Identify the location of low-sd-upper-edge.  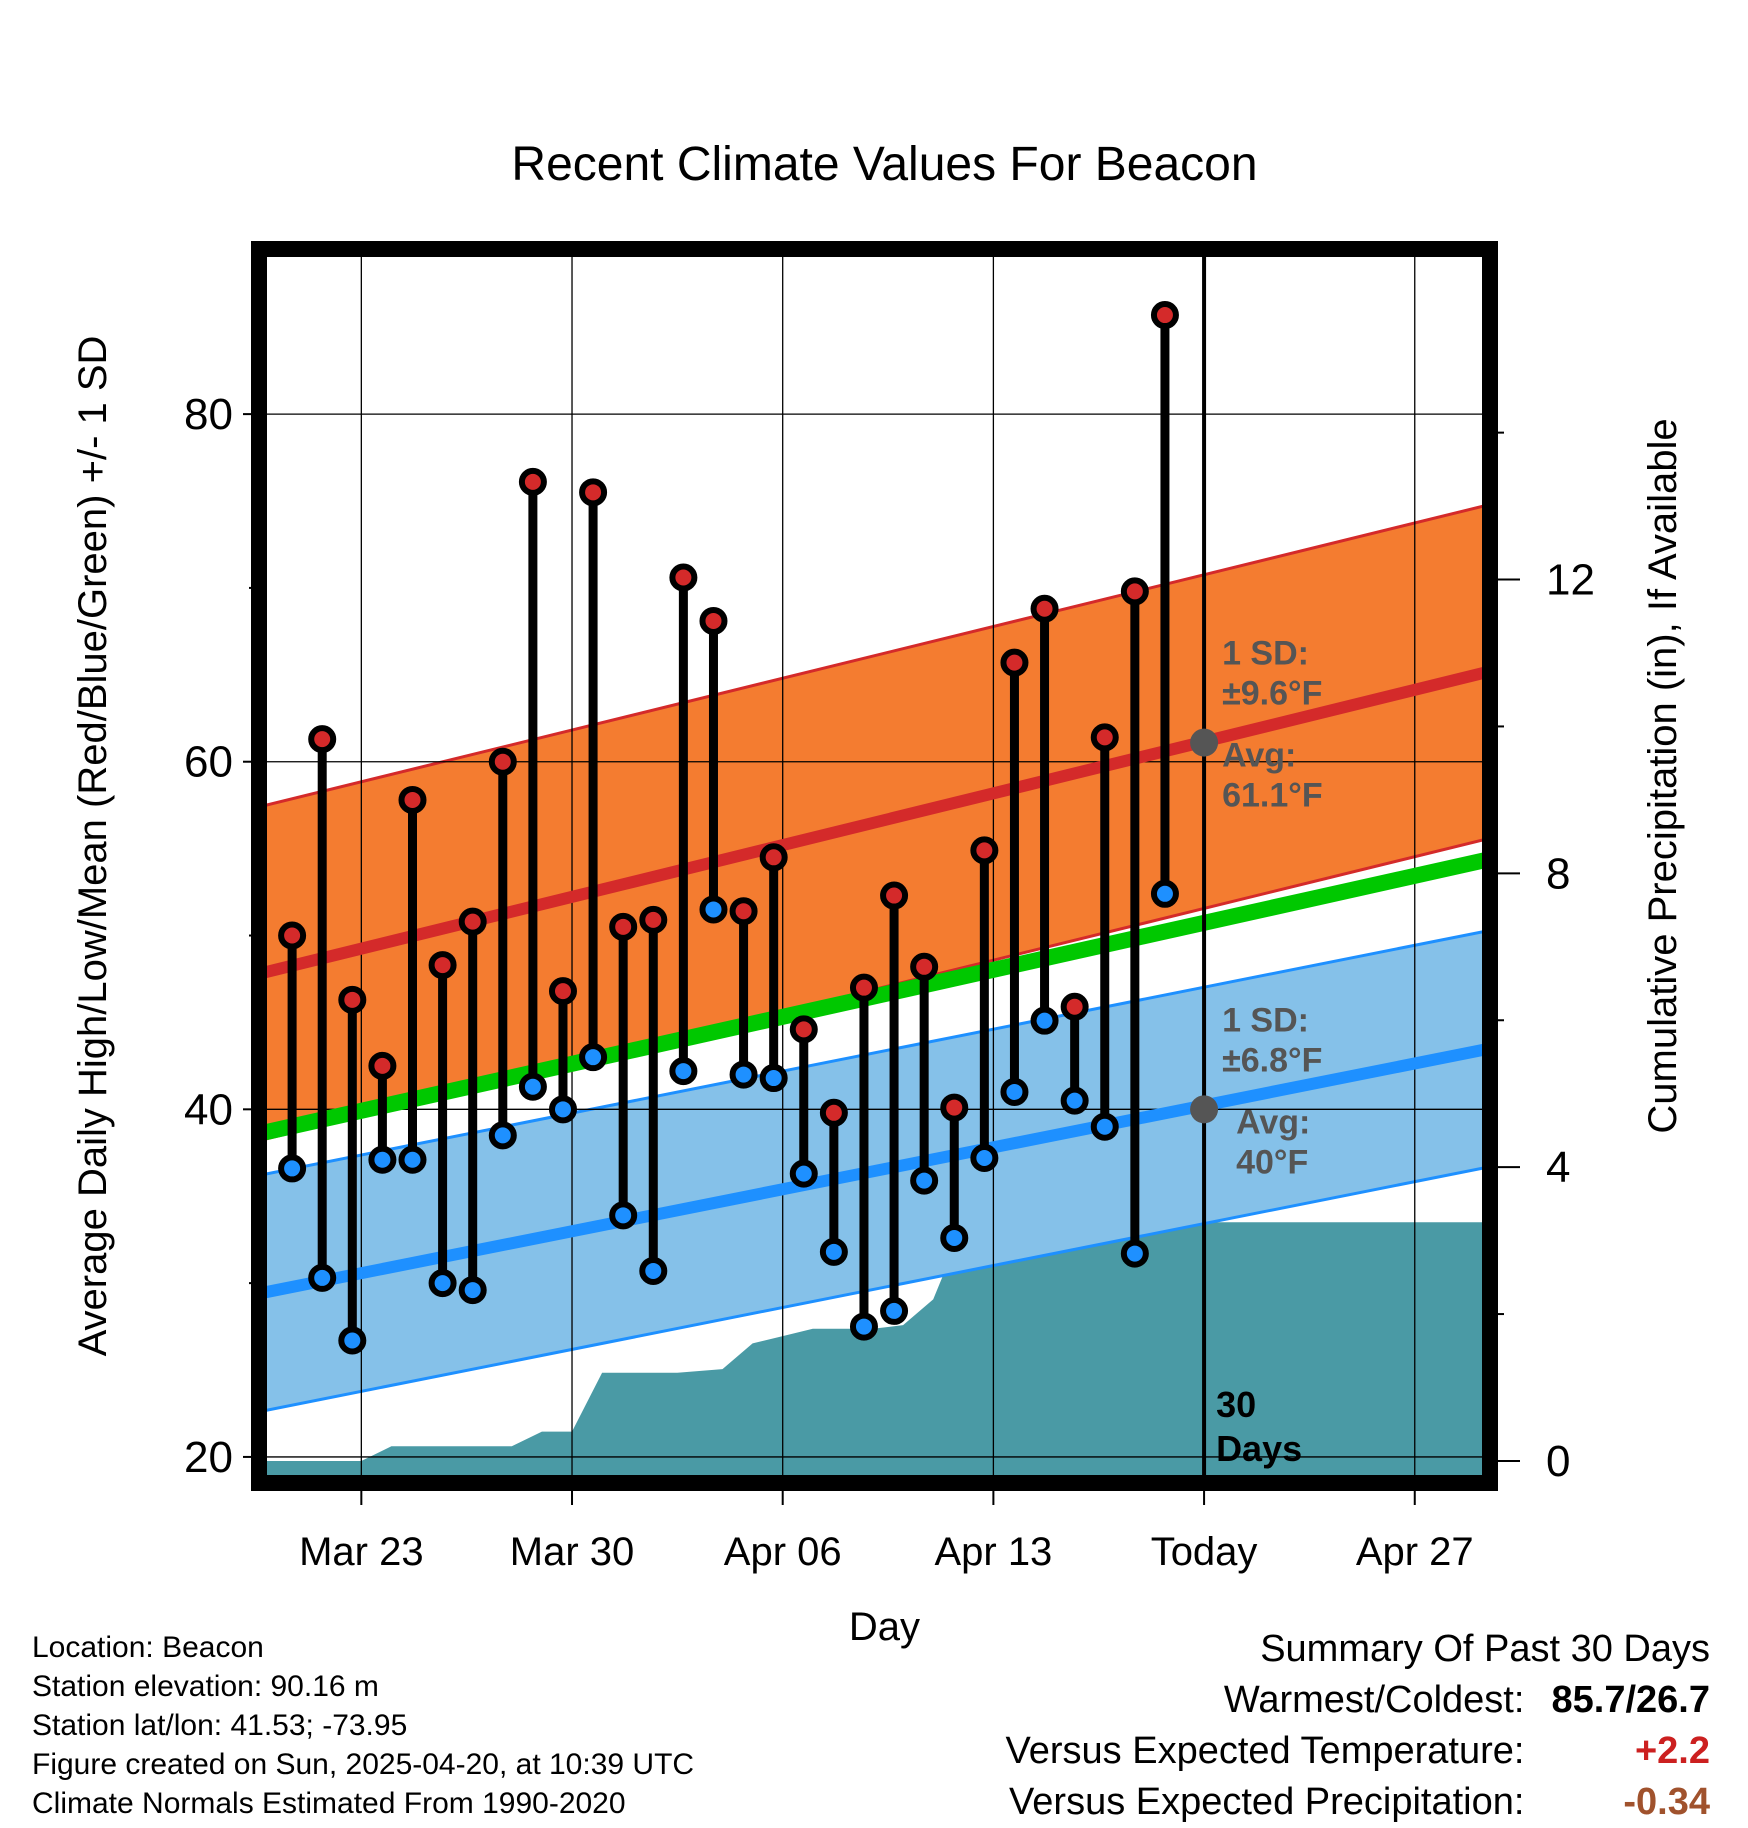
(874, 1052).